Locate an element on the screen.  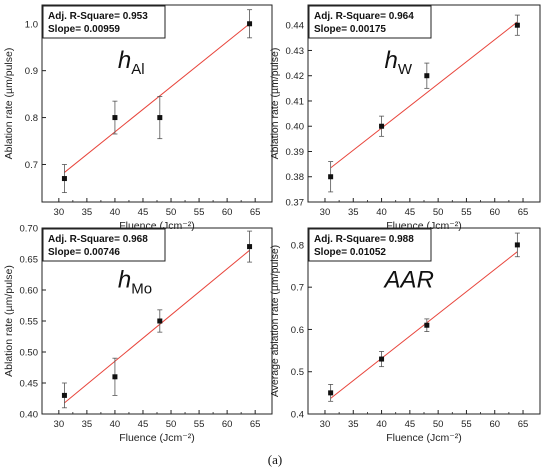
panel-label: hAl is located at coordinates (131, 62).